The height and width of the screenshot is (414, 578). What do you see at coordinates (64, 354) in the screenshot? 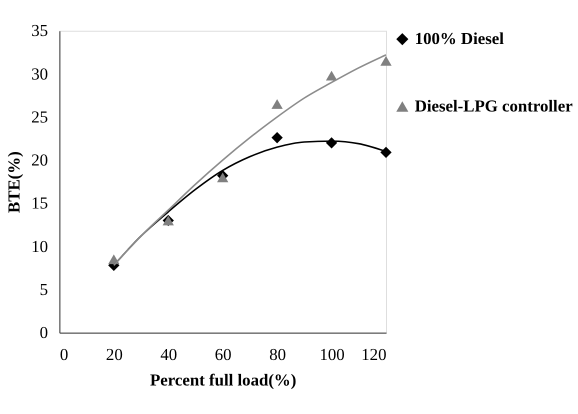
I see `x-tick-label: 0` at bounding box center [64, 354].